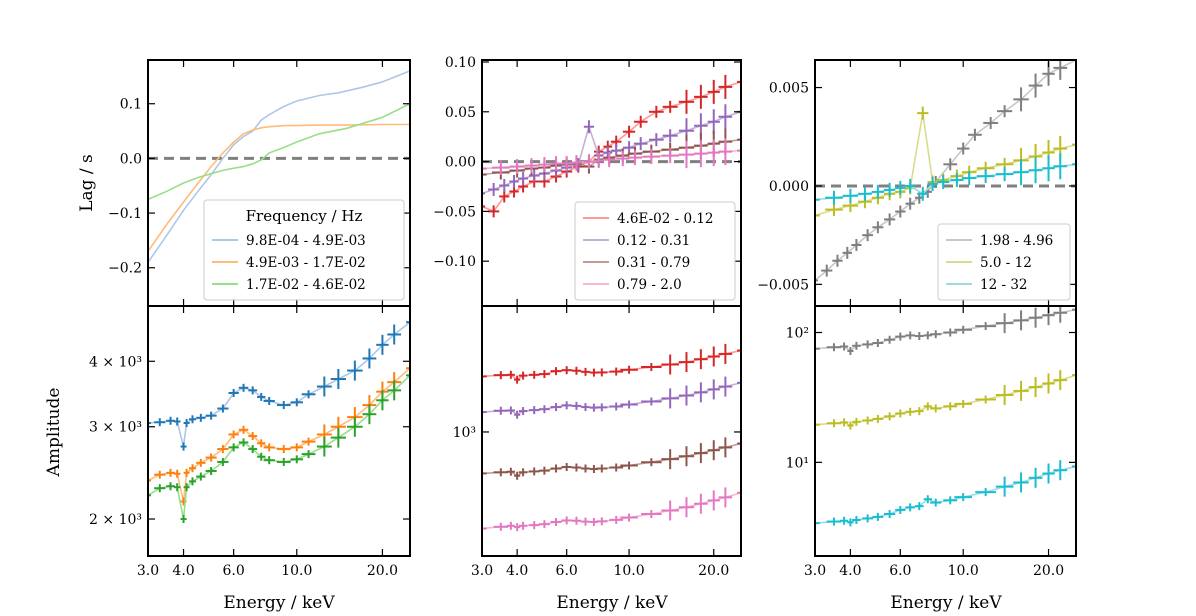 The height and width of the screenshot is (616, 1196). Describe the element at coordinates (636, 263) in the screenshot. I see `legend-entry: 0.31 - 0.79` at that location.